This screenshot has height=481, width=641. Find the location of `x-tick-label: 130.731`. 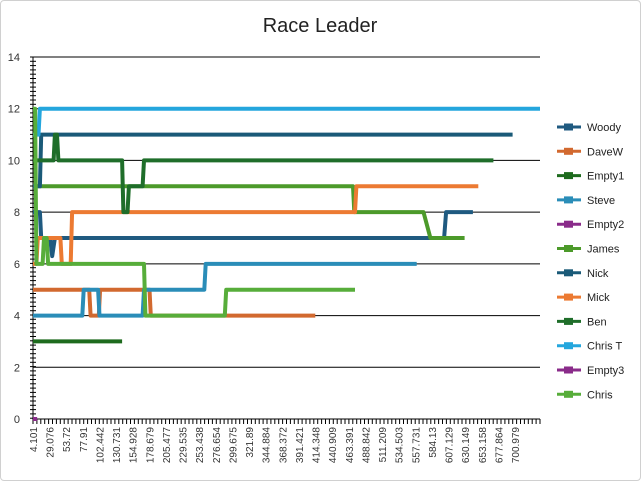

x-tick-label: 130.731 is located at coordinates (117, 445).